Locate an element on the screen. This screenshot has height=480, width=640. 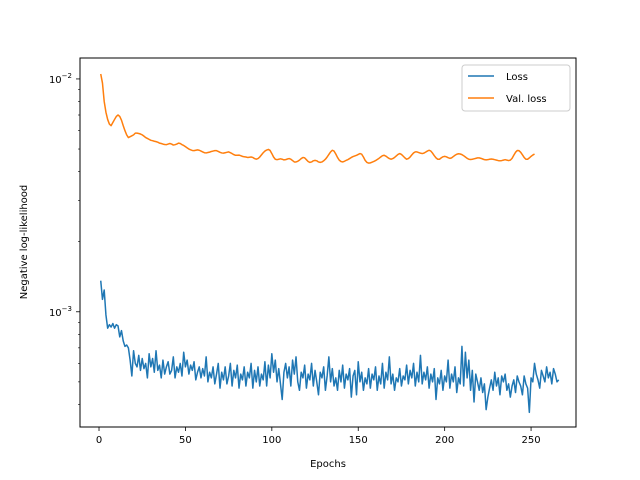
y-tick-label: 10⁻² is located at coordinates (60, 79).